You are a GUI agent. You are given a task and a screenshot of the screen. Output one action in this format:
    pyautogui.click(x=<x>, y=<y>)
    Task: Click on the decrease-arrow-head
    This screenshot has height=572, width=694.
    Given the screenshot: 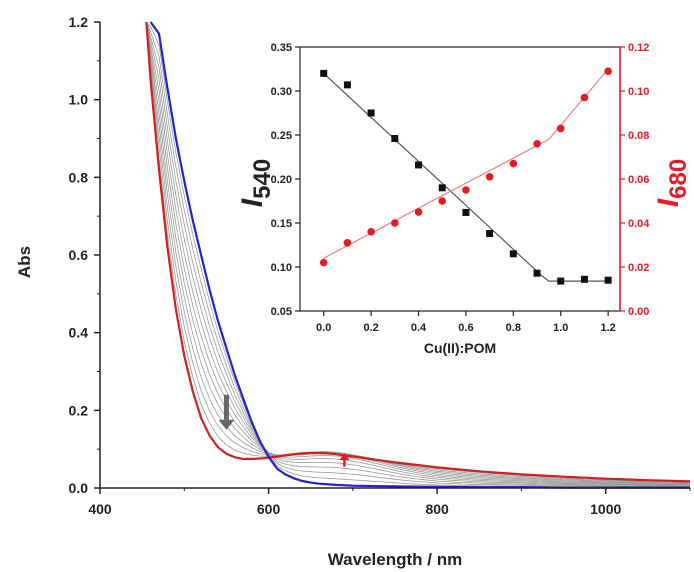 What is the action you would take?
    pyautogui.click(x=226, y=424)
    